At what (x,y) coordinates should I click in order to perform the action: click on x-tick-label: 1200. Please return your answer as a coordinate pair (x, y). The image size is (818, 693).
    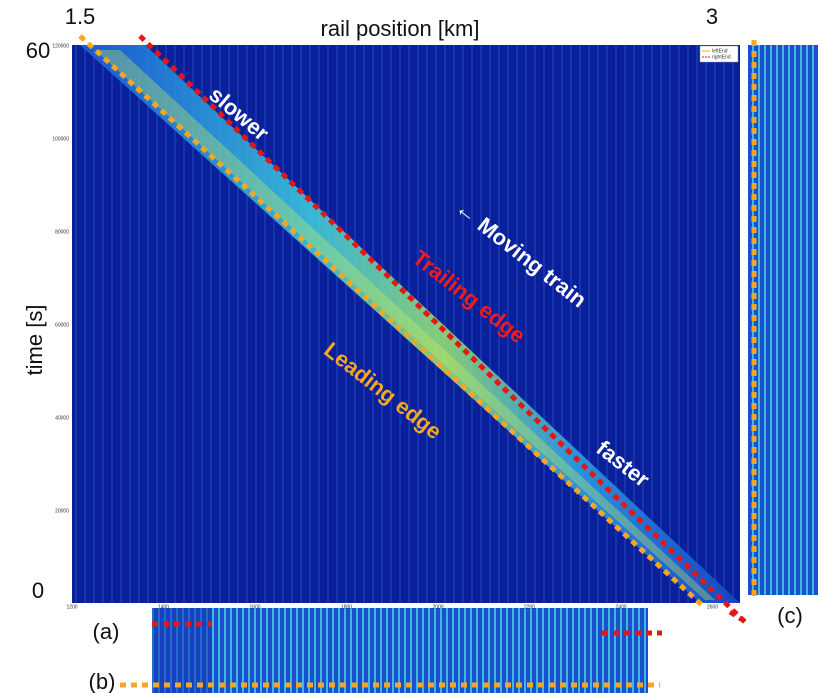
    Looking at the image, I should click on (71, 607).